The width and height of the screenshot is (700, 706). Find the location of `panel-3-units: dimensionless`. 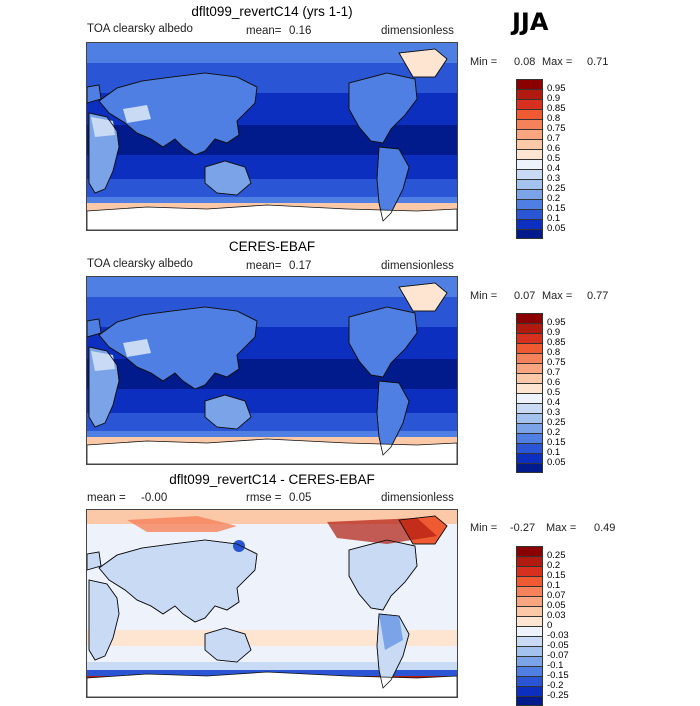

panel-3-units: dimensionless is located at coordinates (417, 498).